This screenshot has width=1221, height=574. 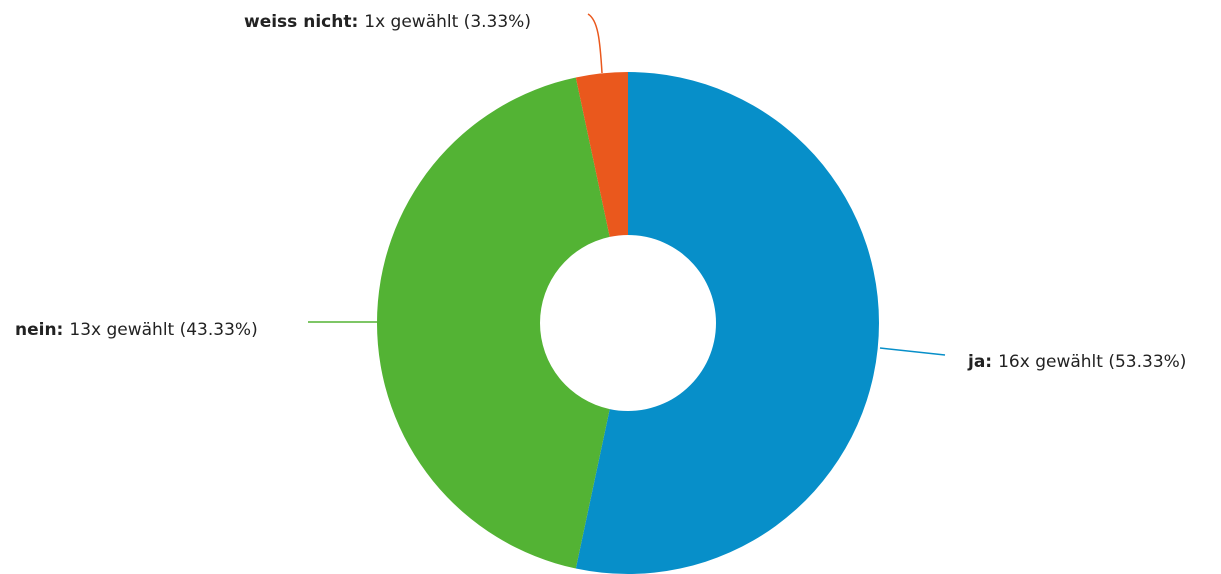 What do you see at coordinates (601, 154) in the screenshot?
I see `donut-slice` at bounding box center [601, 154].